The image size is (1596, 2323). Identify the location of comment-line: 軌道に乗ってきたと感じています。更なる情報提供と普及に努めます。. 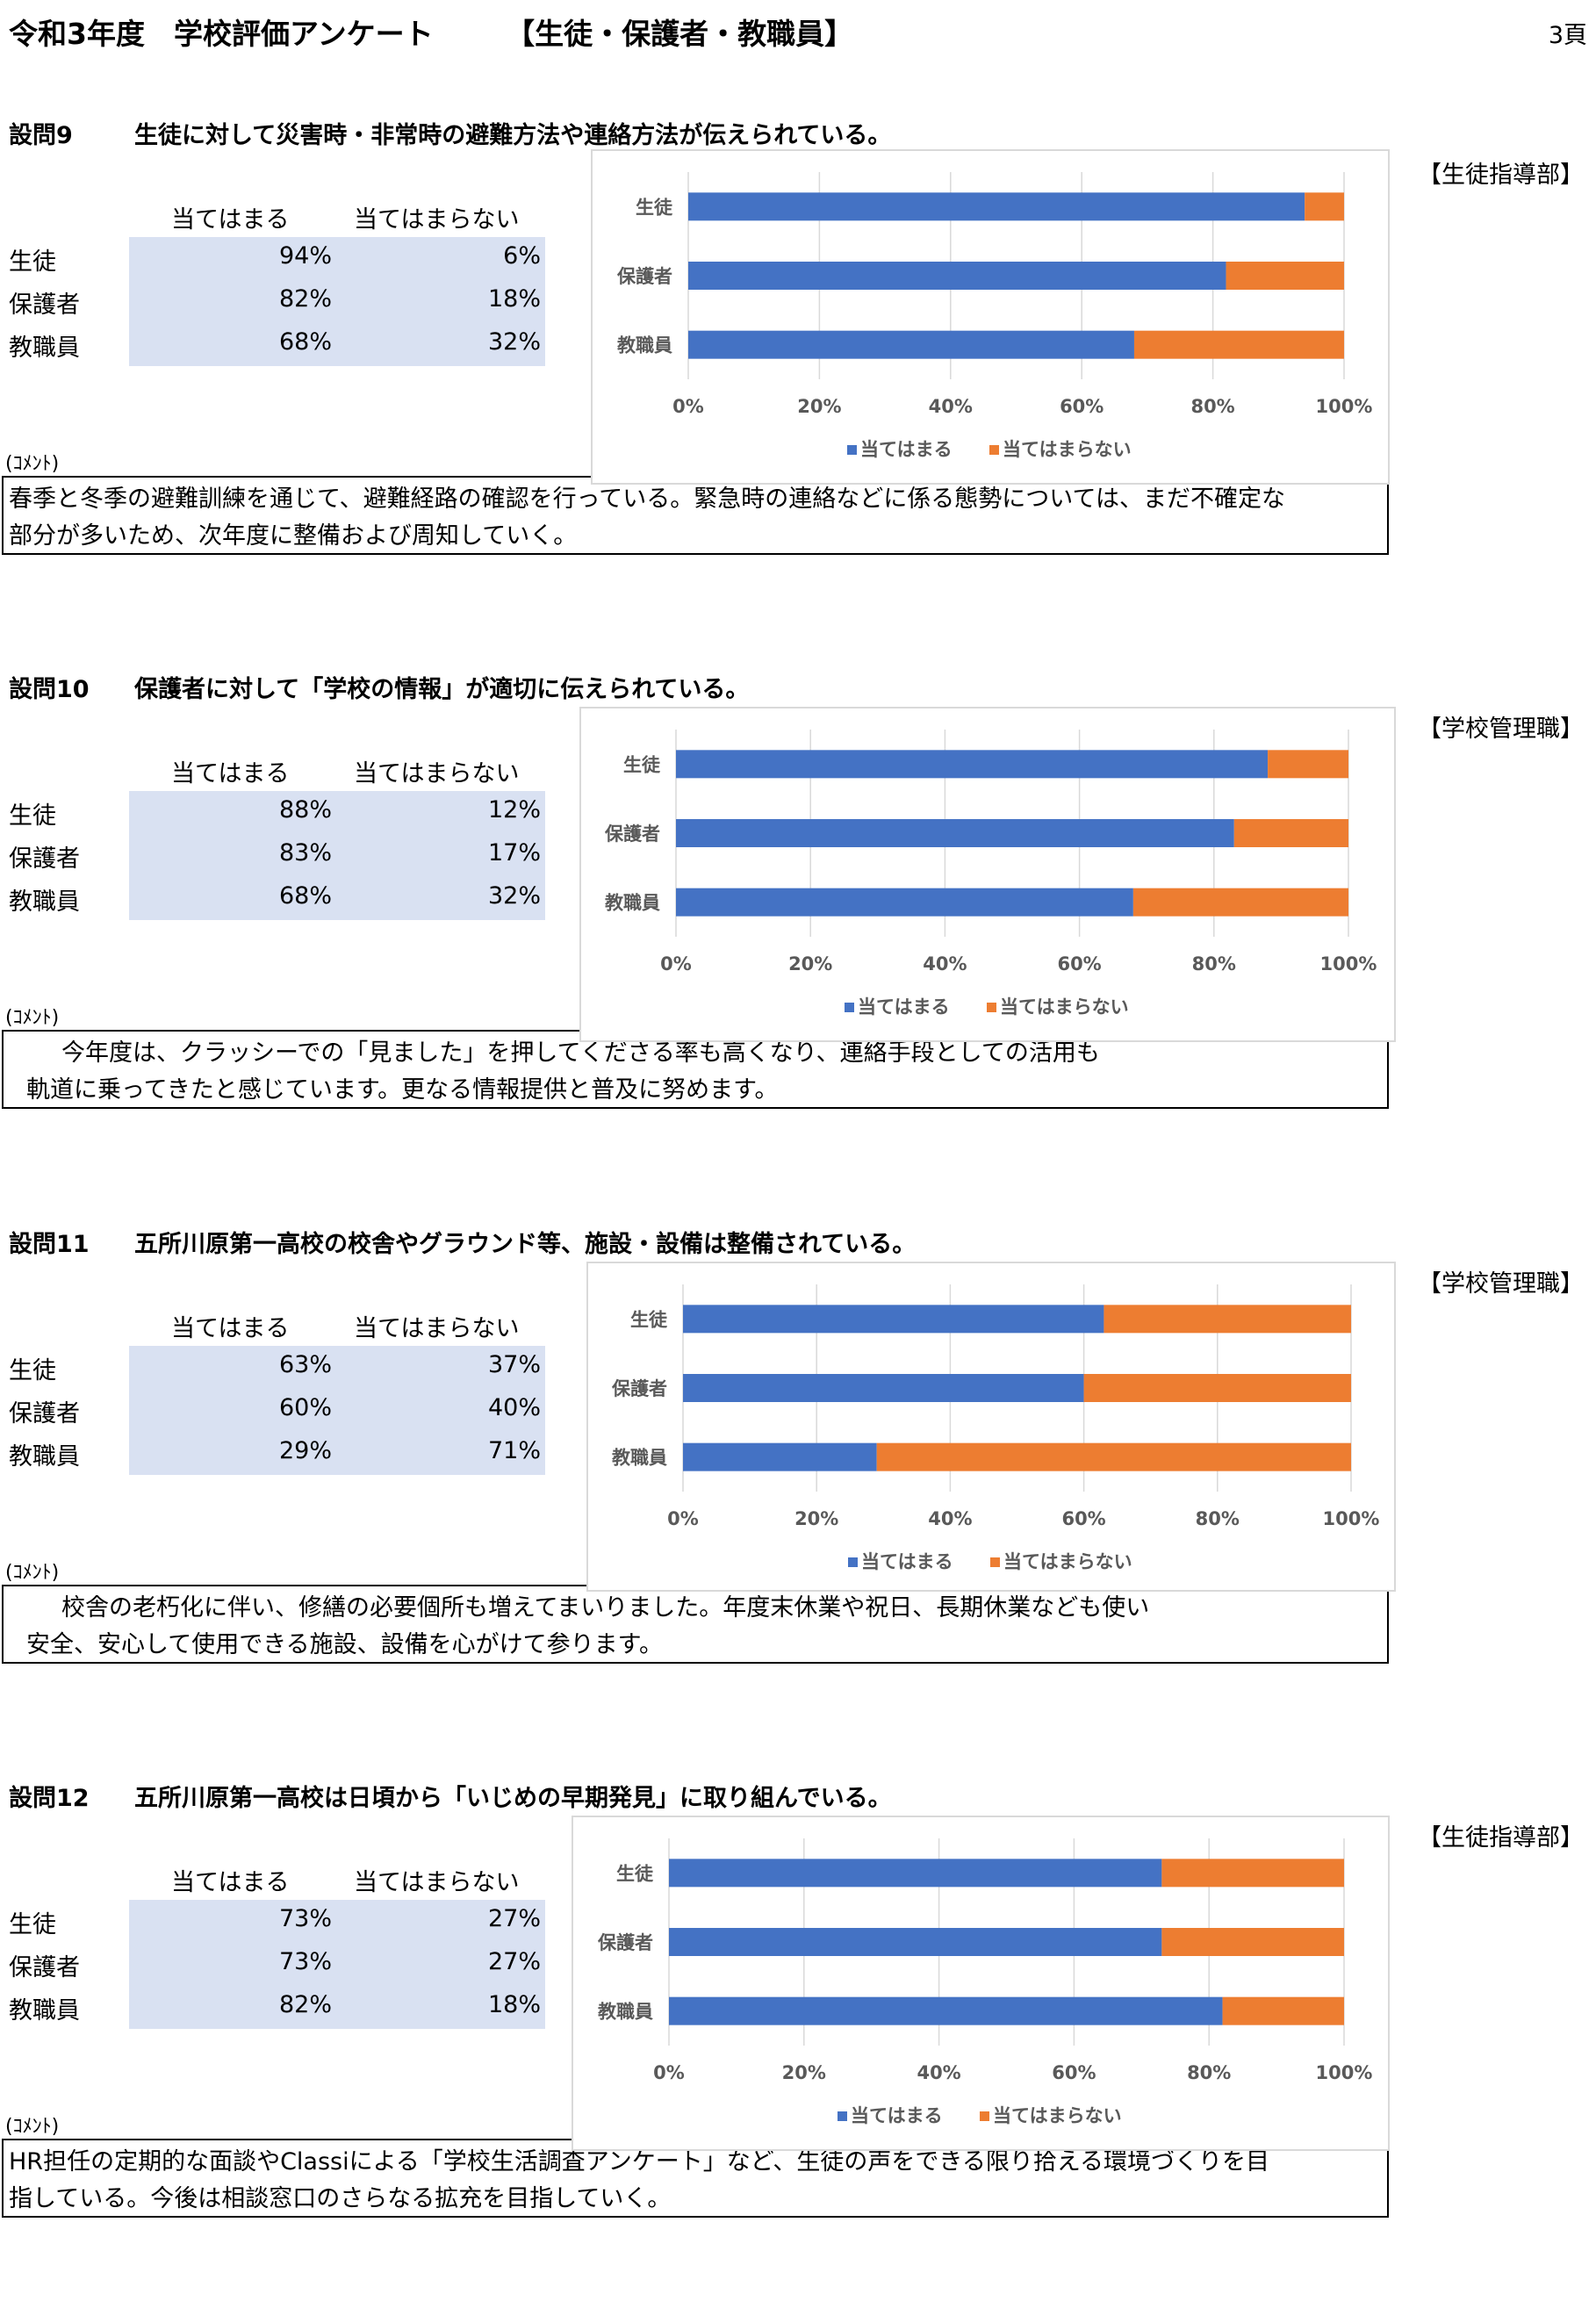
(402, 1090).